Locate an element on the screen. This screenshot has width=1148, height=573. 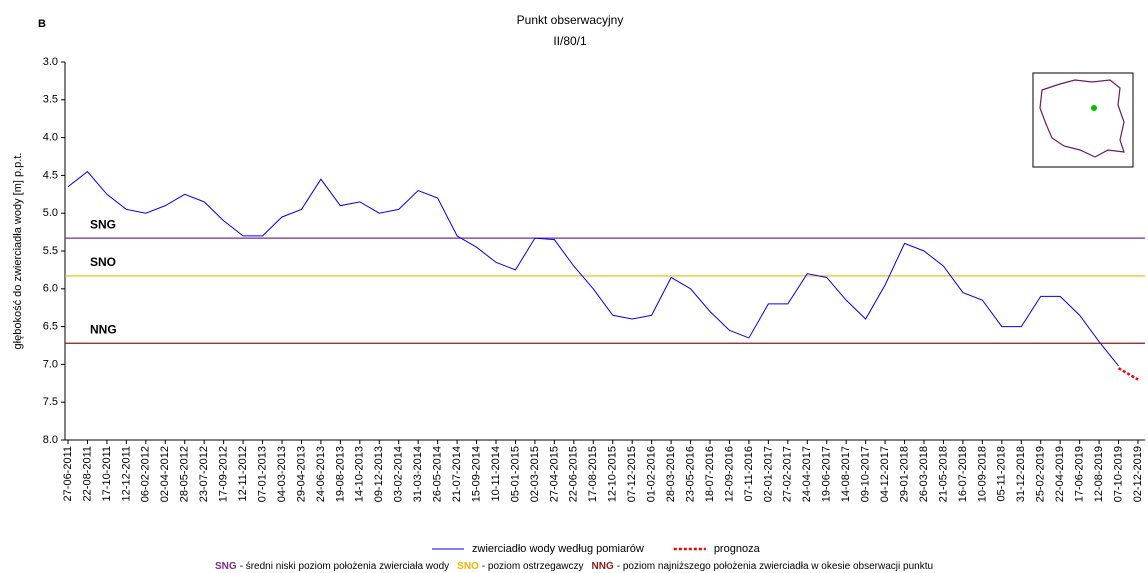
x-tick-label: 04-12-2017 is located at coordinates (885, 474).